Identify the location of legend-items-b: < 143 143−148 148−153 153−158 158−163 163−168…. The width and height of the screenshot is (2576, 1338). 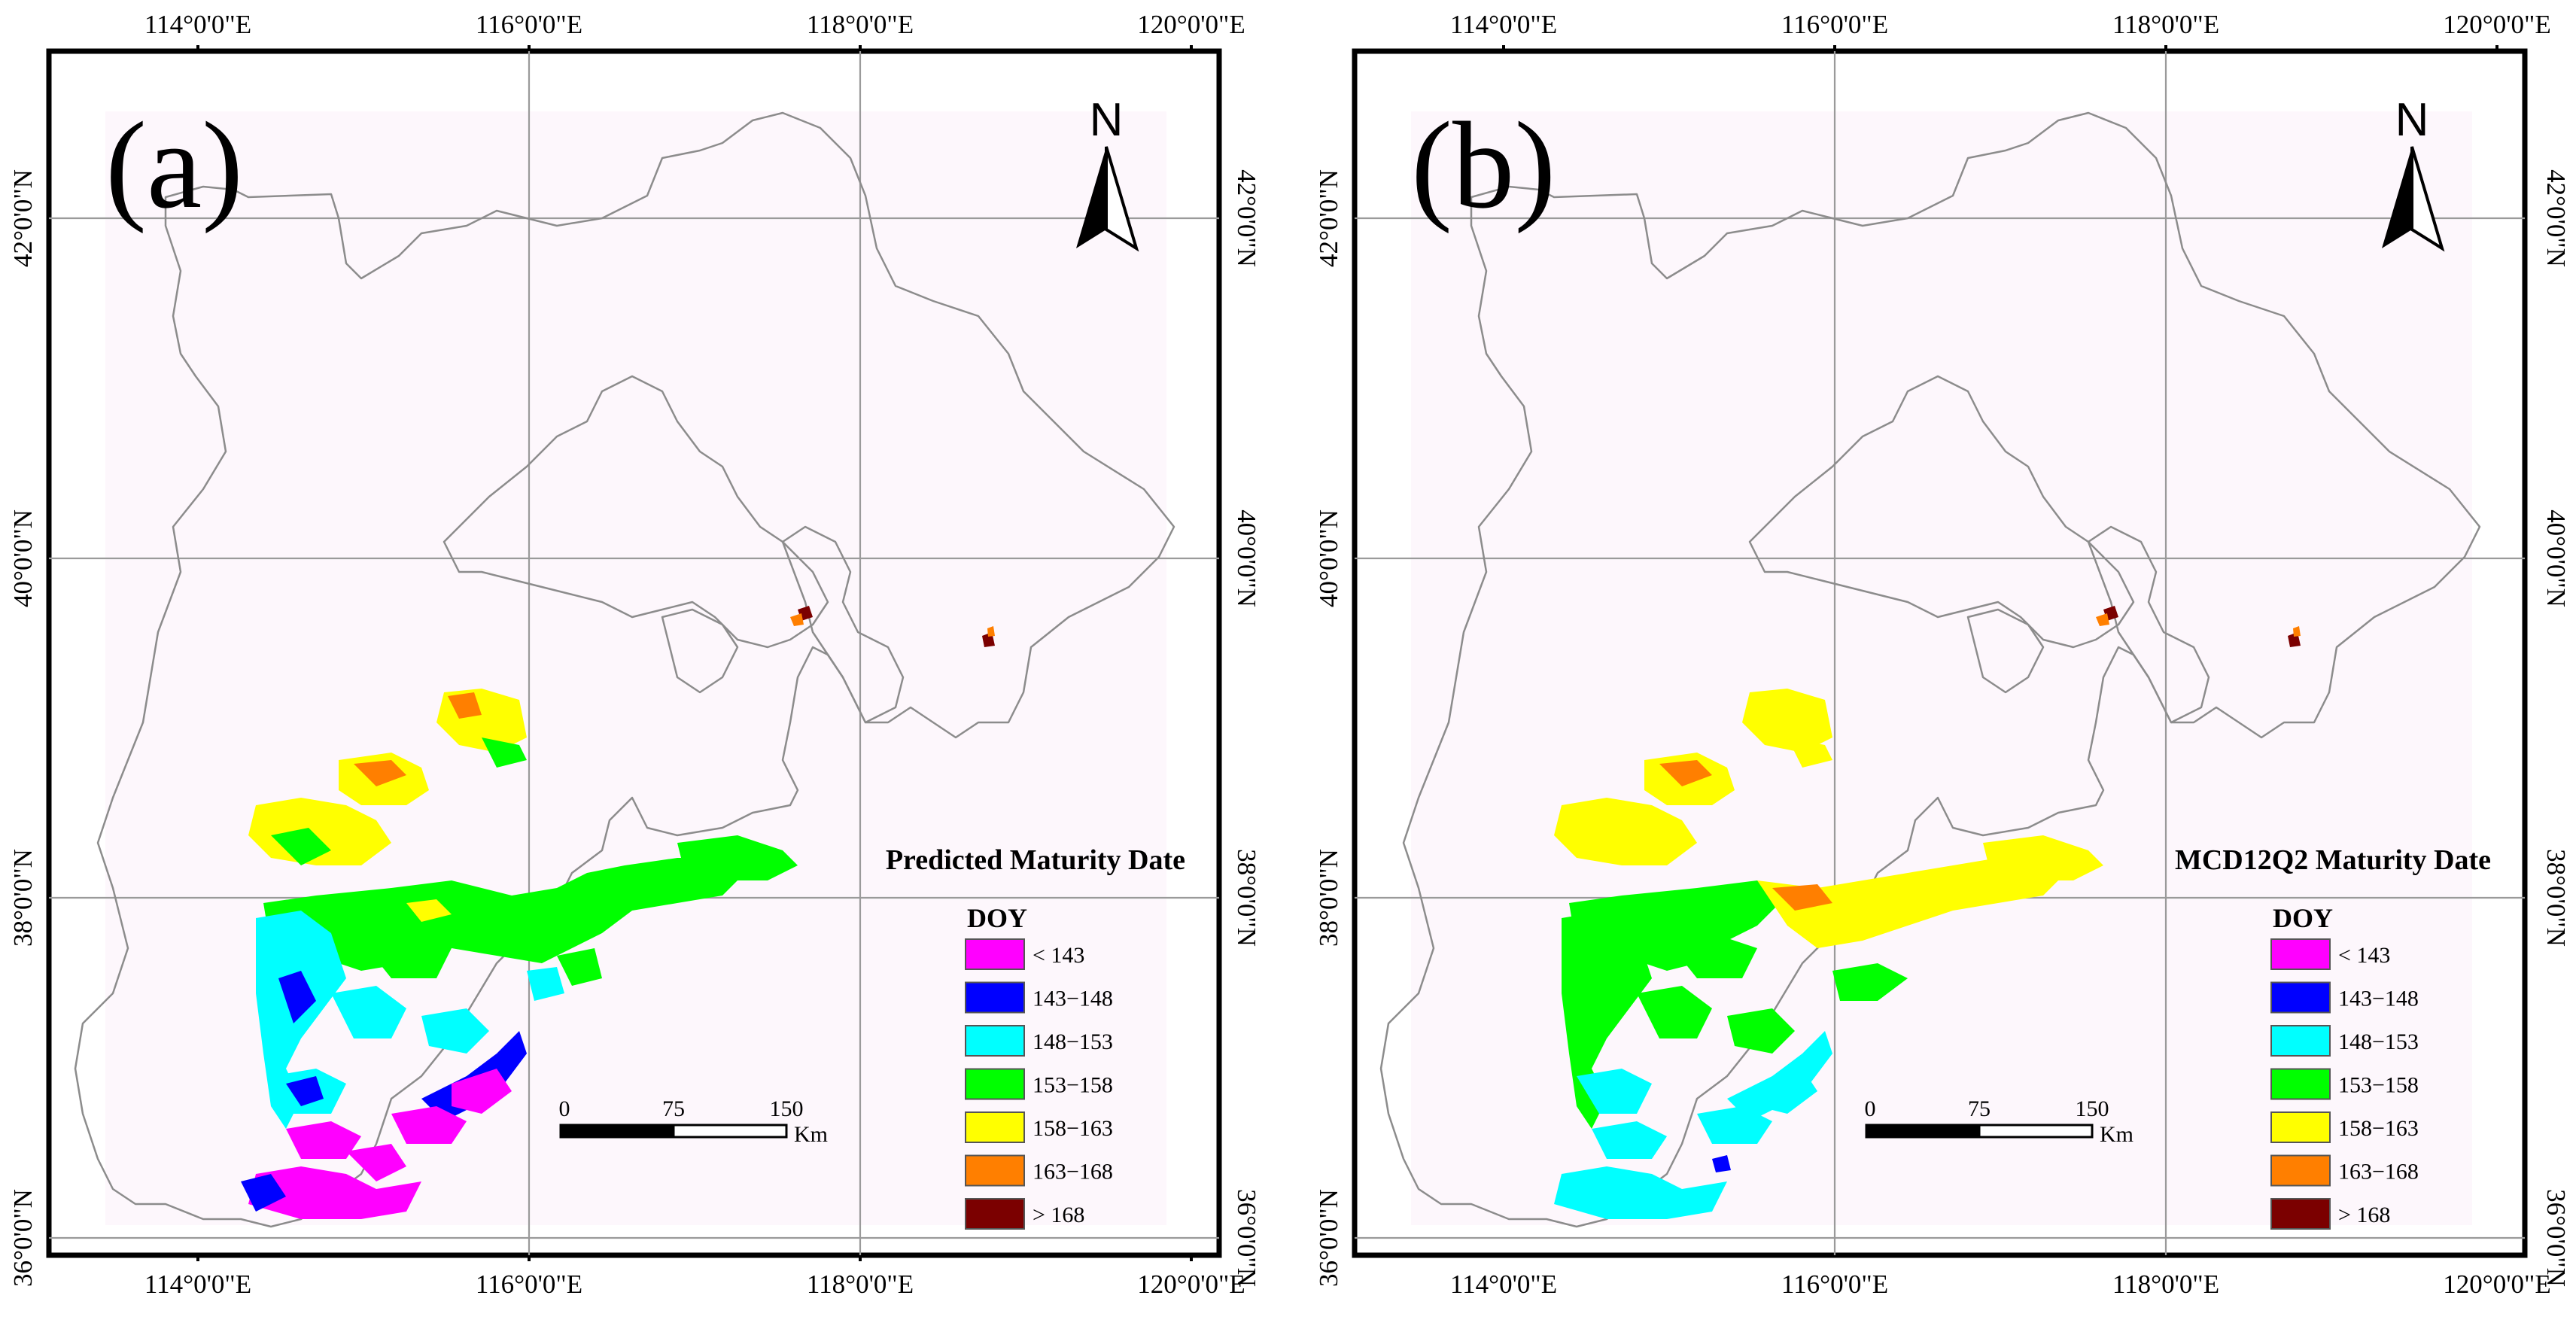
(2344, 1084).